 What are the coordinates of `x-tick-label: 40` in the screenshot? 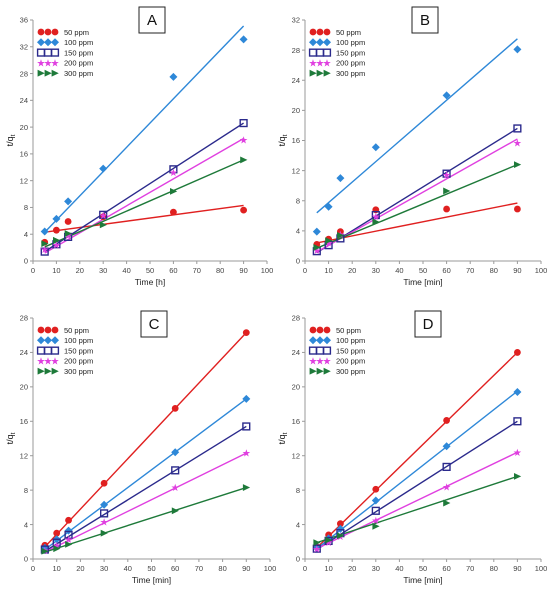 It's located at (126, 270).